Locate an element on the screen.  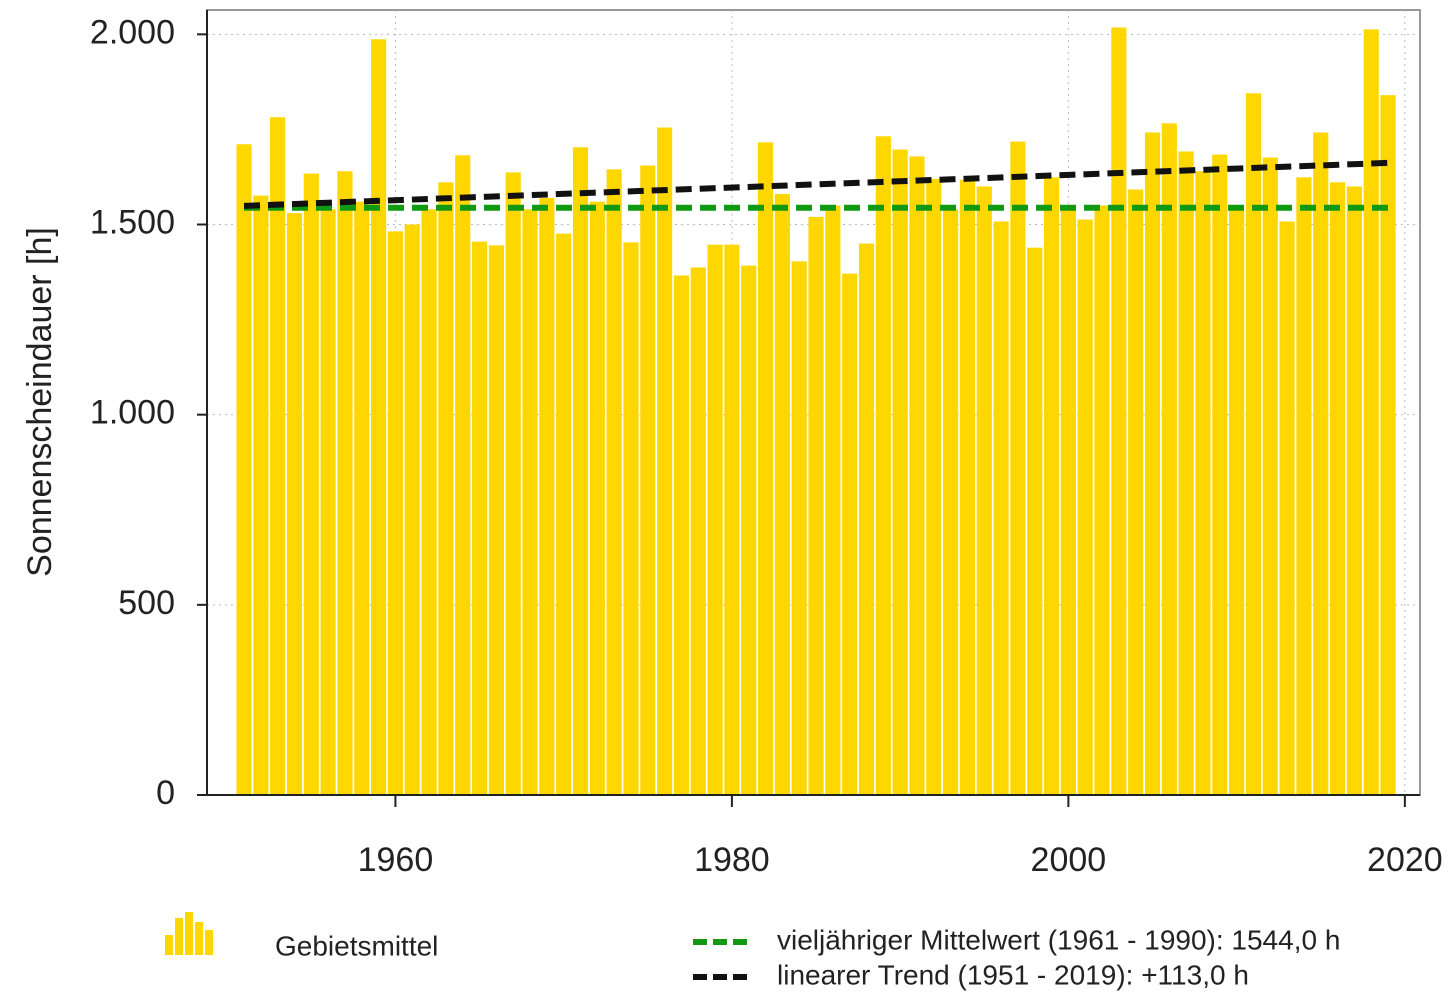
x-tick-label: 2020 is located at coordinates (1405, 860).